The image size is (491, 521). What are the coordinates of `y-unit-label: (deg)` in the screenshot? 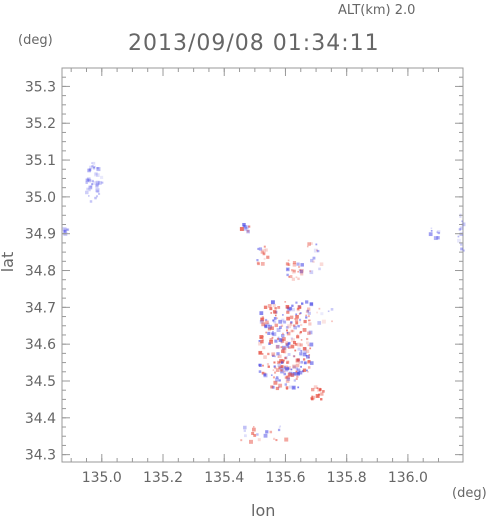 It's located at (35, 40).